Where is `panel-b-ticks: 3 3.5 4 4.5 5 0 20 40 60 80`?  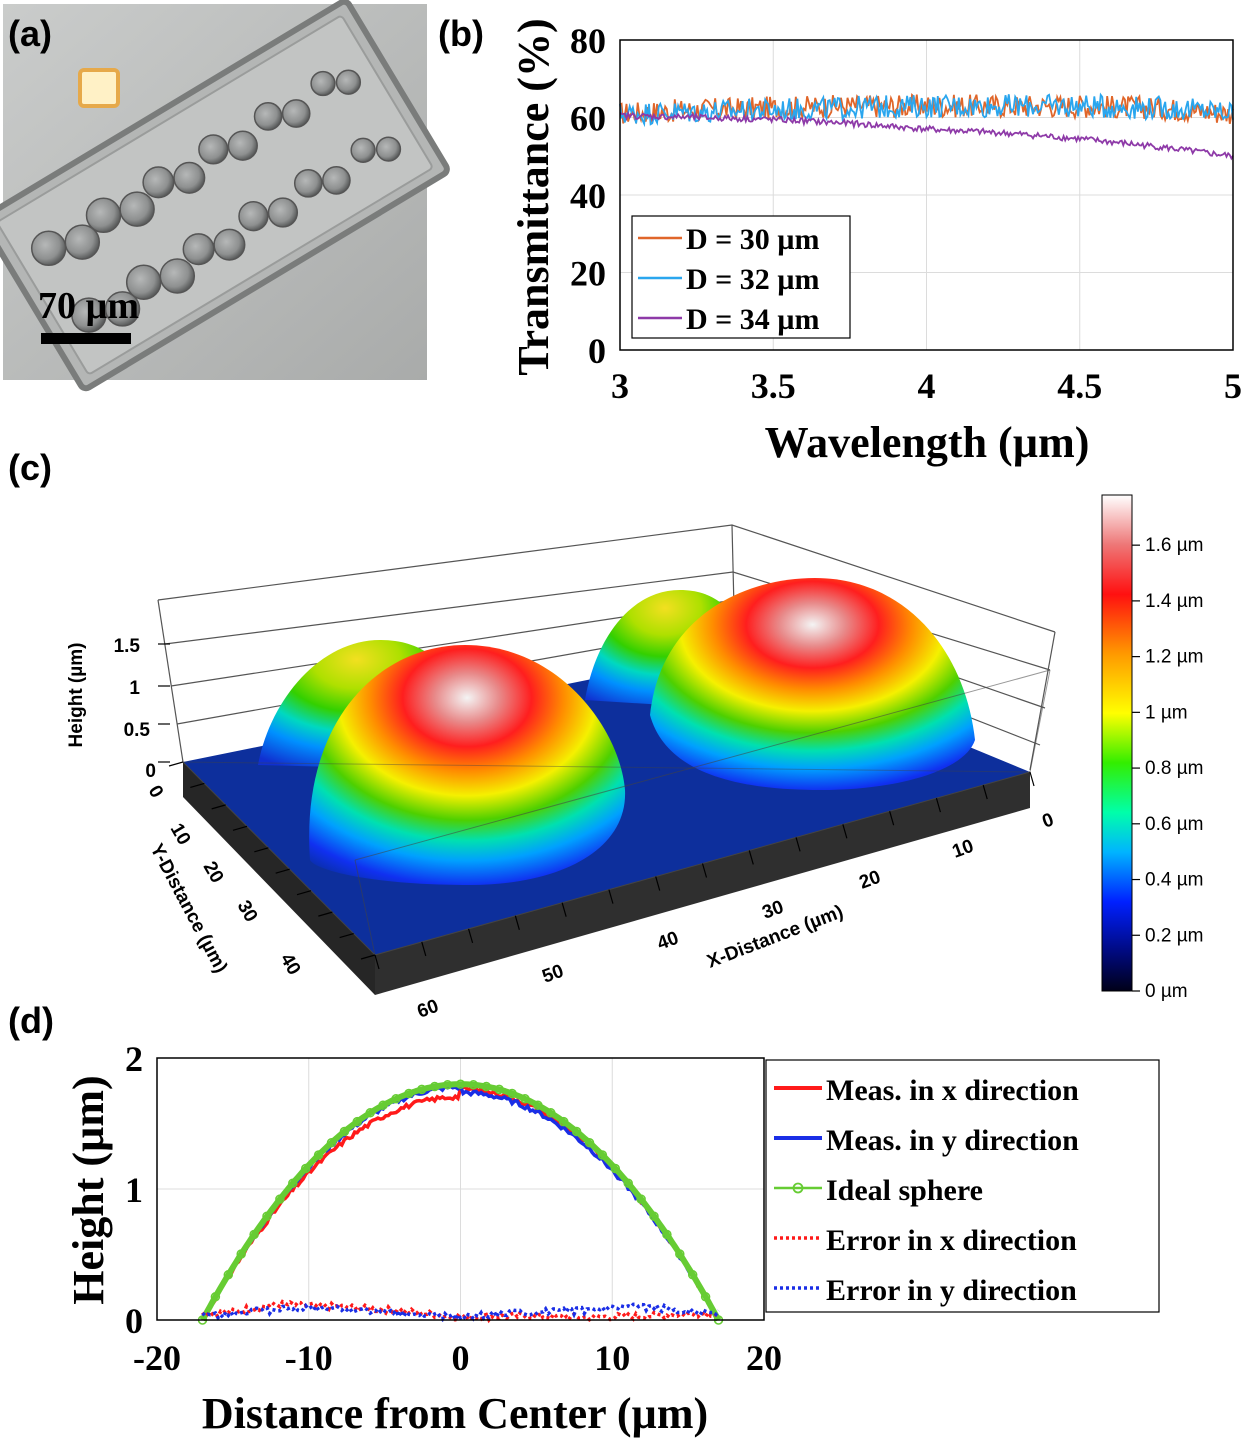
panel-b-ticks: 3 3.5 4 4.5 5 0 20 40 60 80 is located at coordinates (906, 213).